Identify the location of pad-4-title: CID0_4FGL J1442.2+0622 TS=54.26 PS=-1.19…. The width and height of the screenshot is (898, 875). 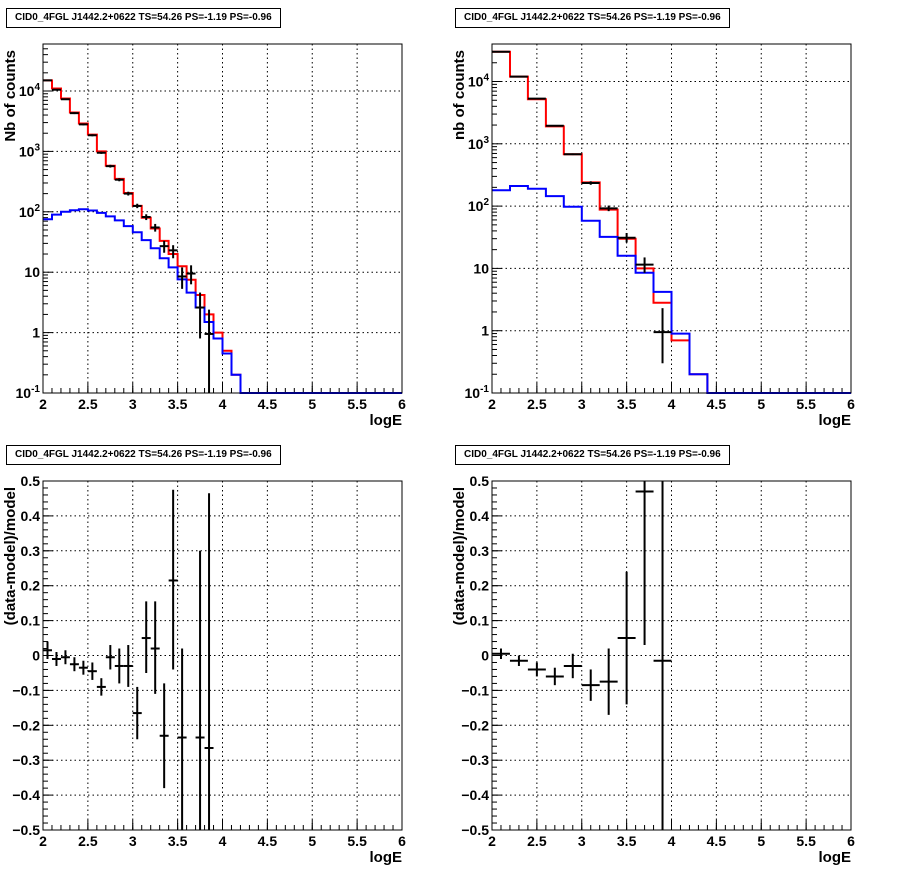
(592, 455).